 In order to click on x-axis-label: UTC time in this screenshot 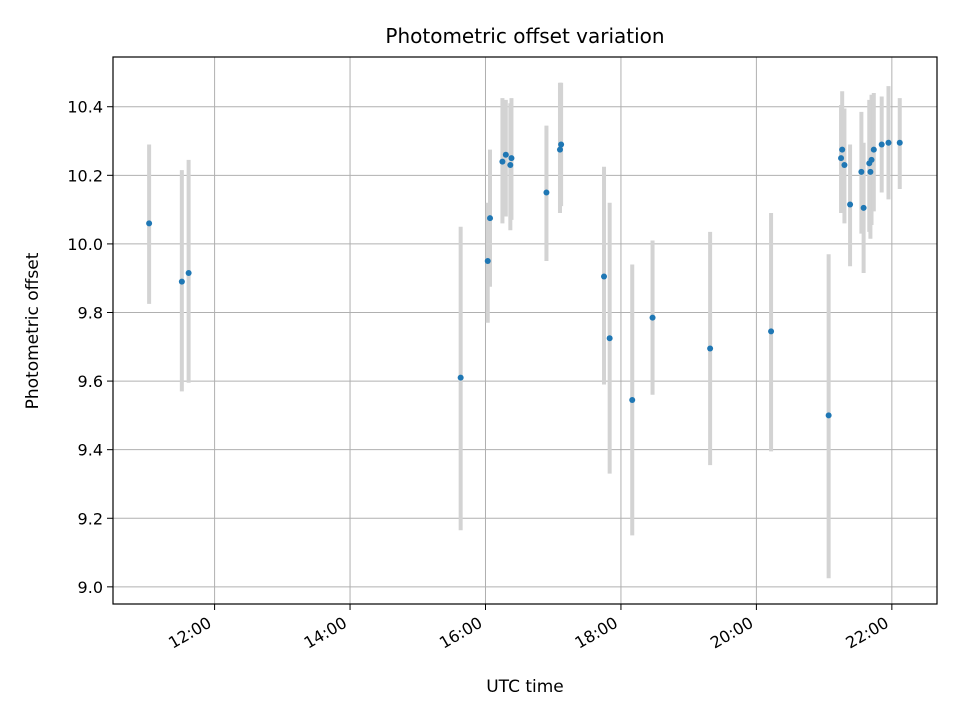, I will do `click(525, 687)`.